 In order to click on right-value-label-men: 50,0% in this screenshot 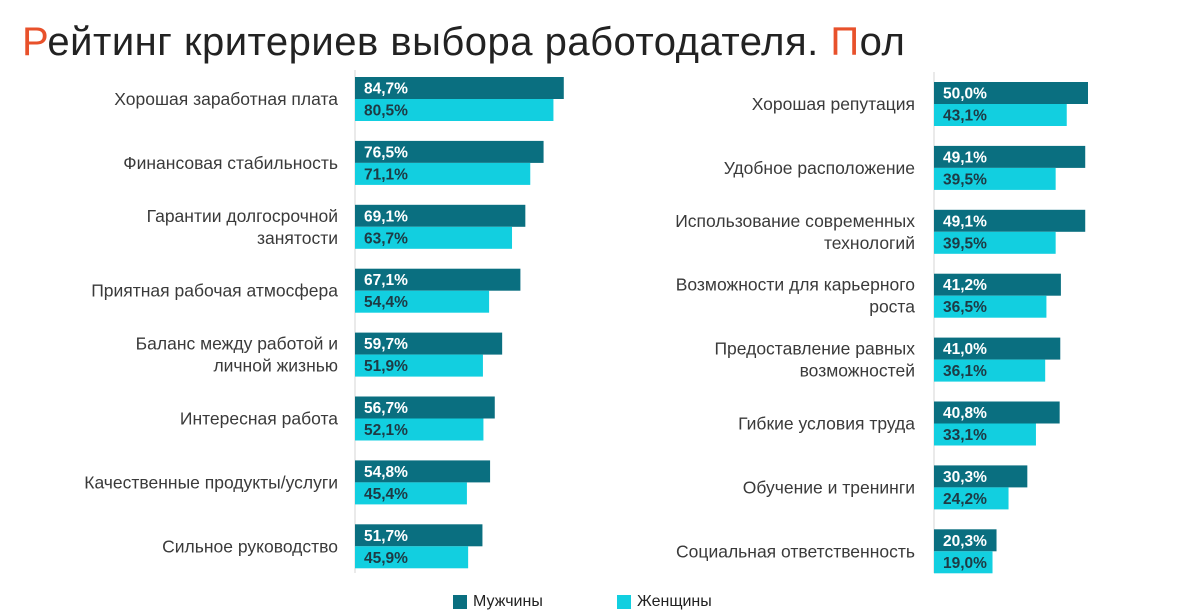, I will do `click(965, 94)`.